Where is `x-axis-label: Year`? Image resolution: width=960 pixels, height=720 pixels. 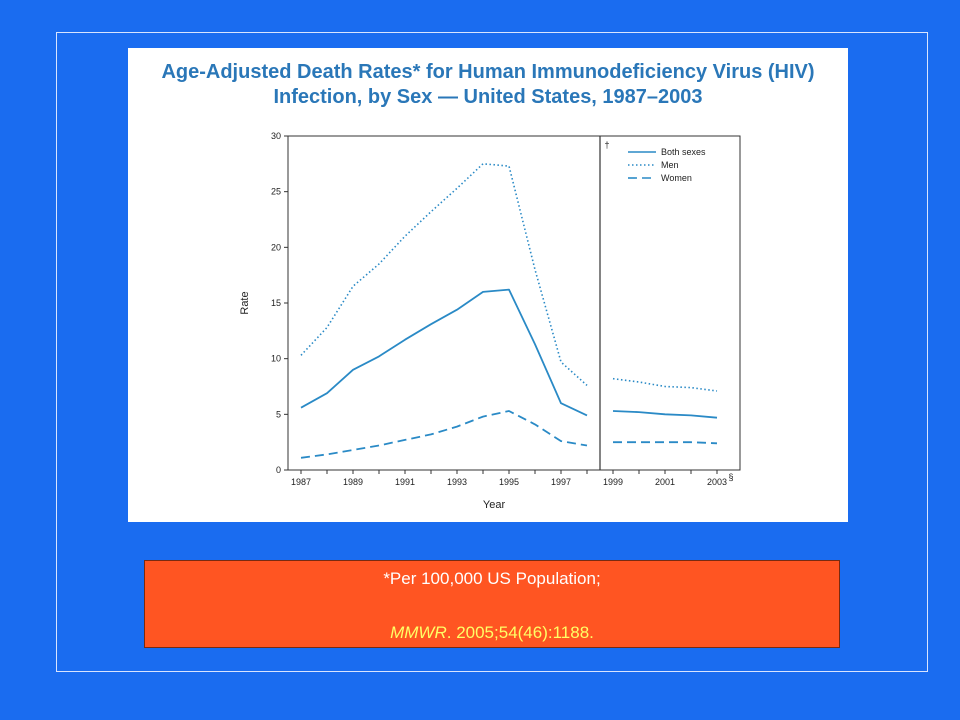 x-axis-label: Year is located at coordinates (494, 505).